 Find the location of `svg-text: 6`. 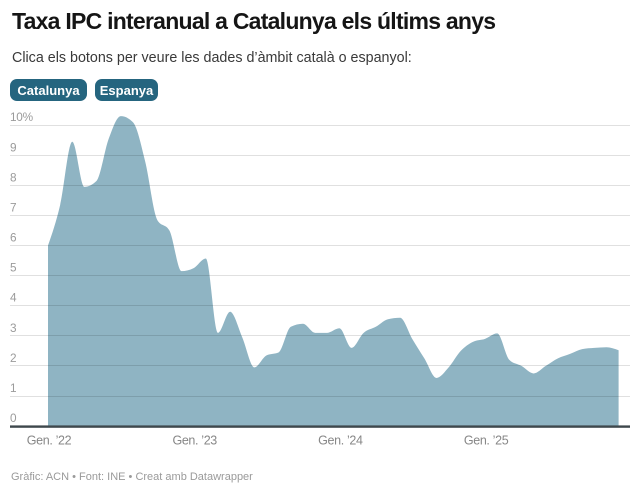

svg-text: 6 is located at coordinates (13, 238).